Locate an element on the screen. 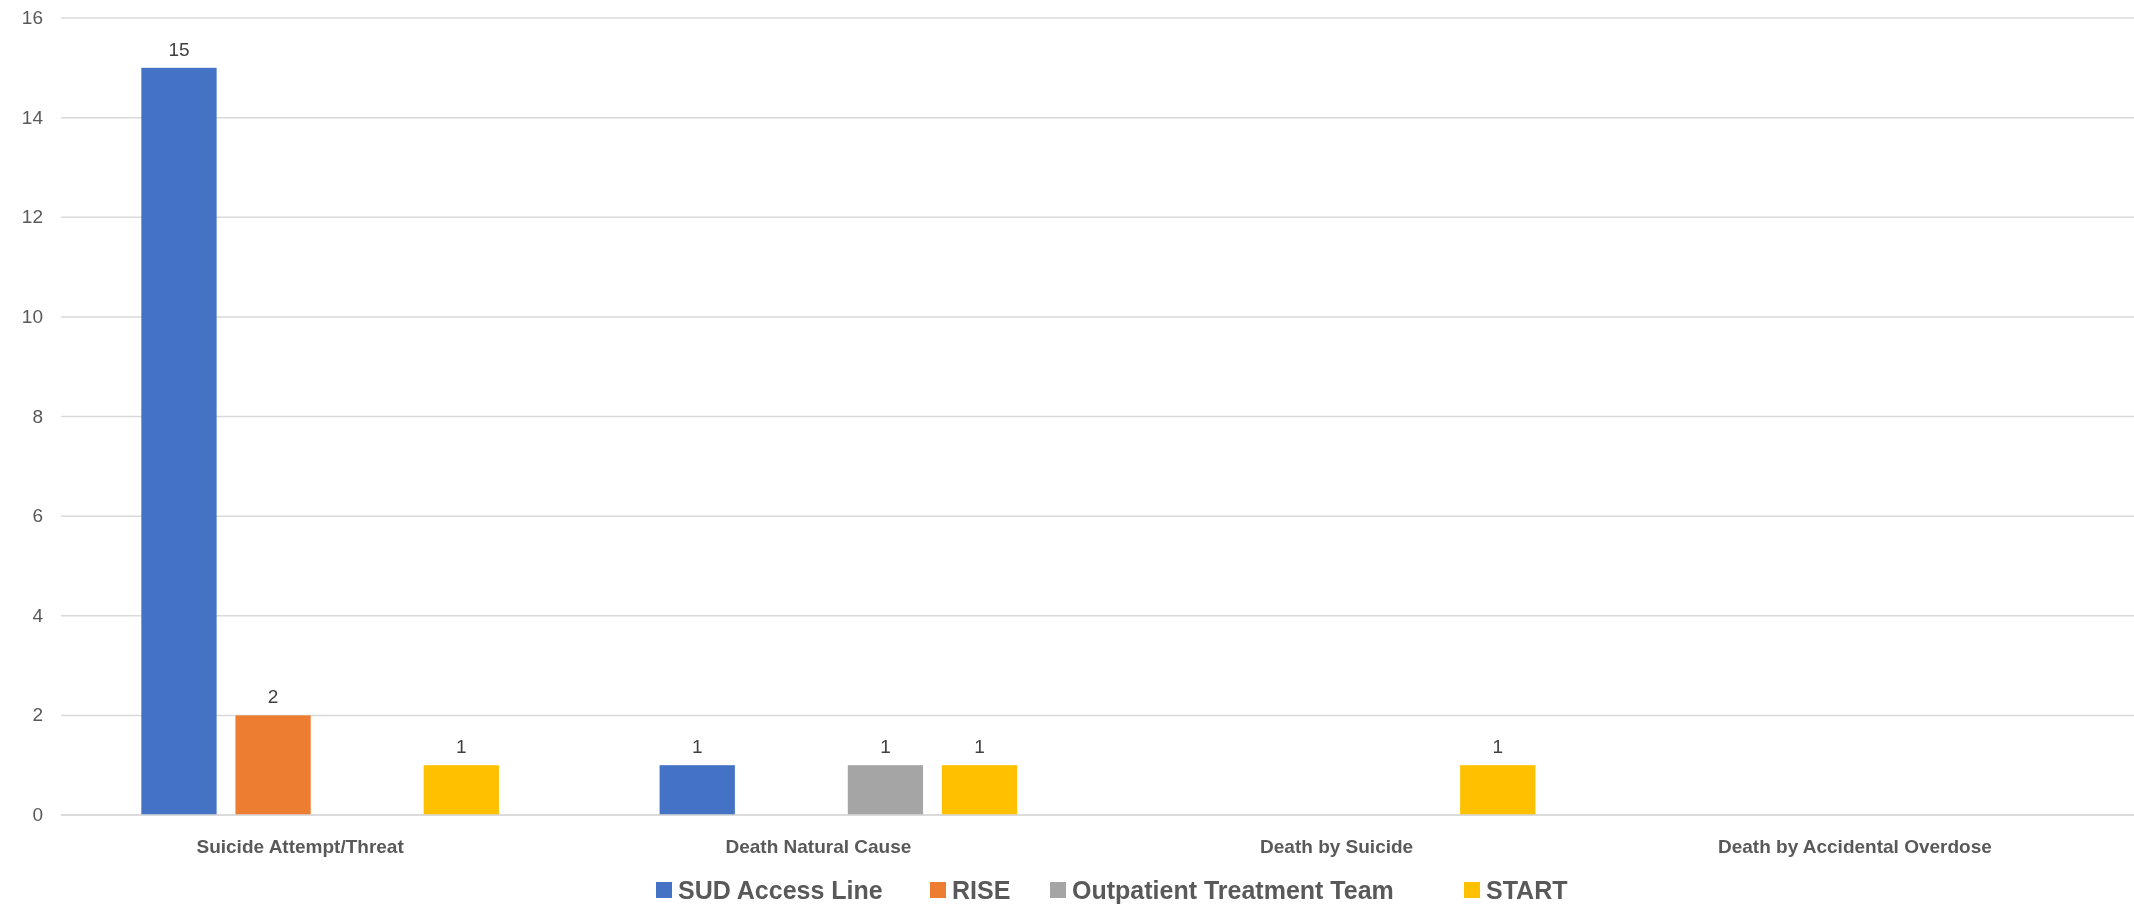 This screenshot has height=913, width=2134. y-tick-label: 2 is located at coordinates (37, 715).